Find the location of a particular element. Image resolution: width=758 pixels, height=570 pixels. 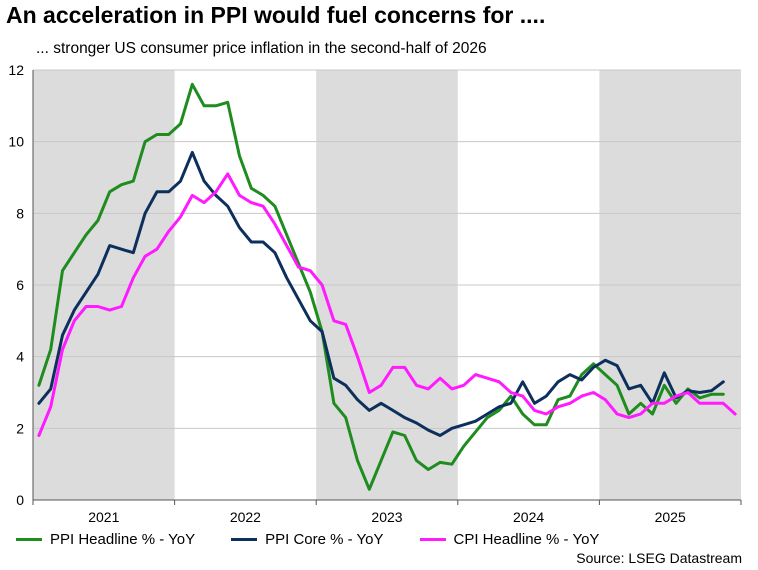

y-axis-ticks: 0 2 4 6 8 10 12 is located at coordinates (16, 285).